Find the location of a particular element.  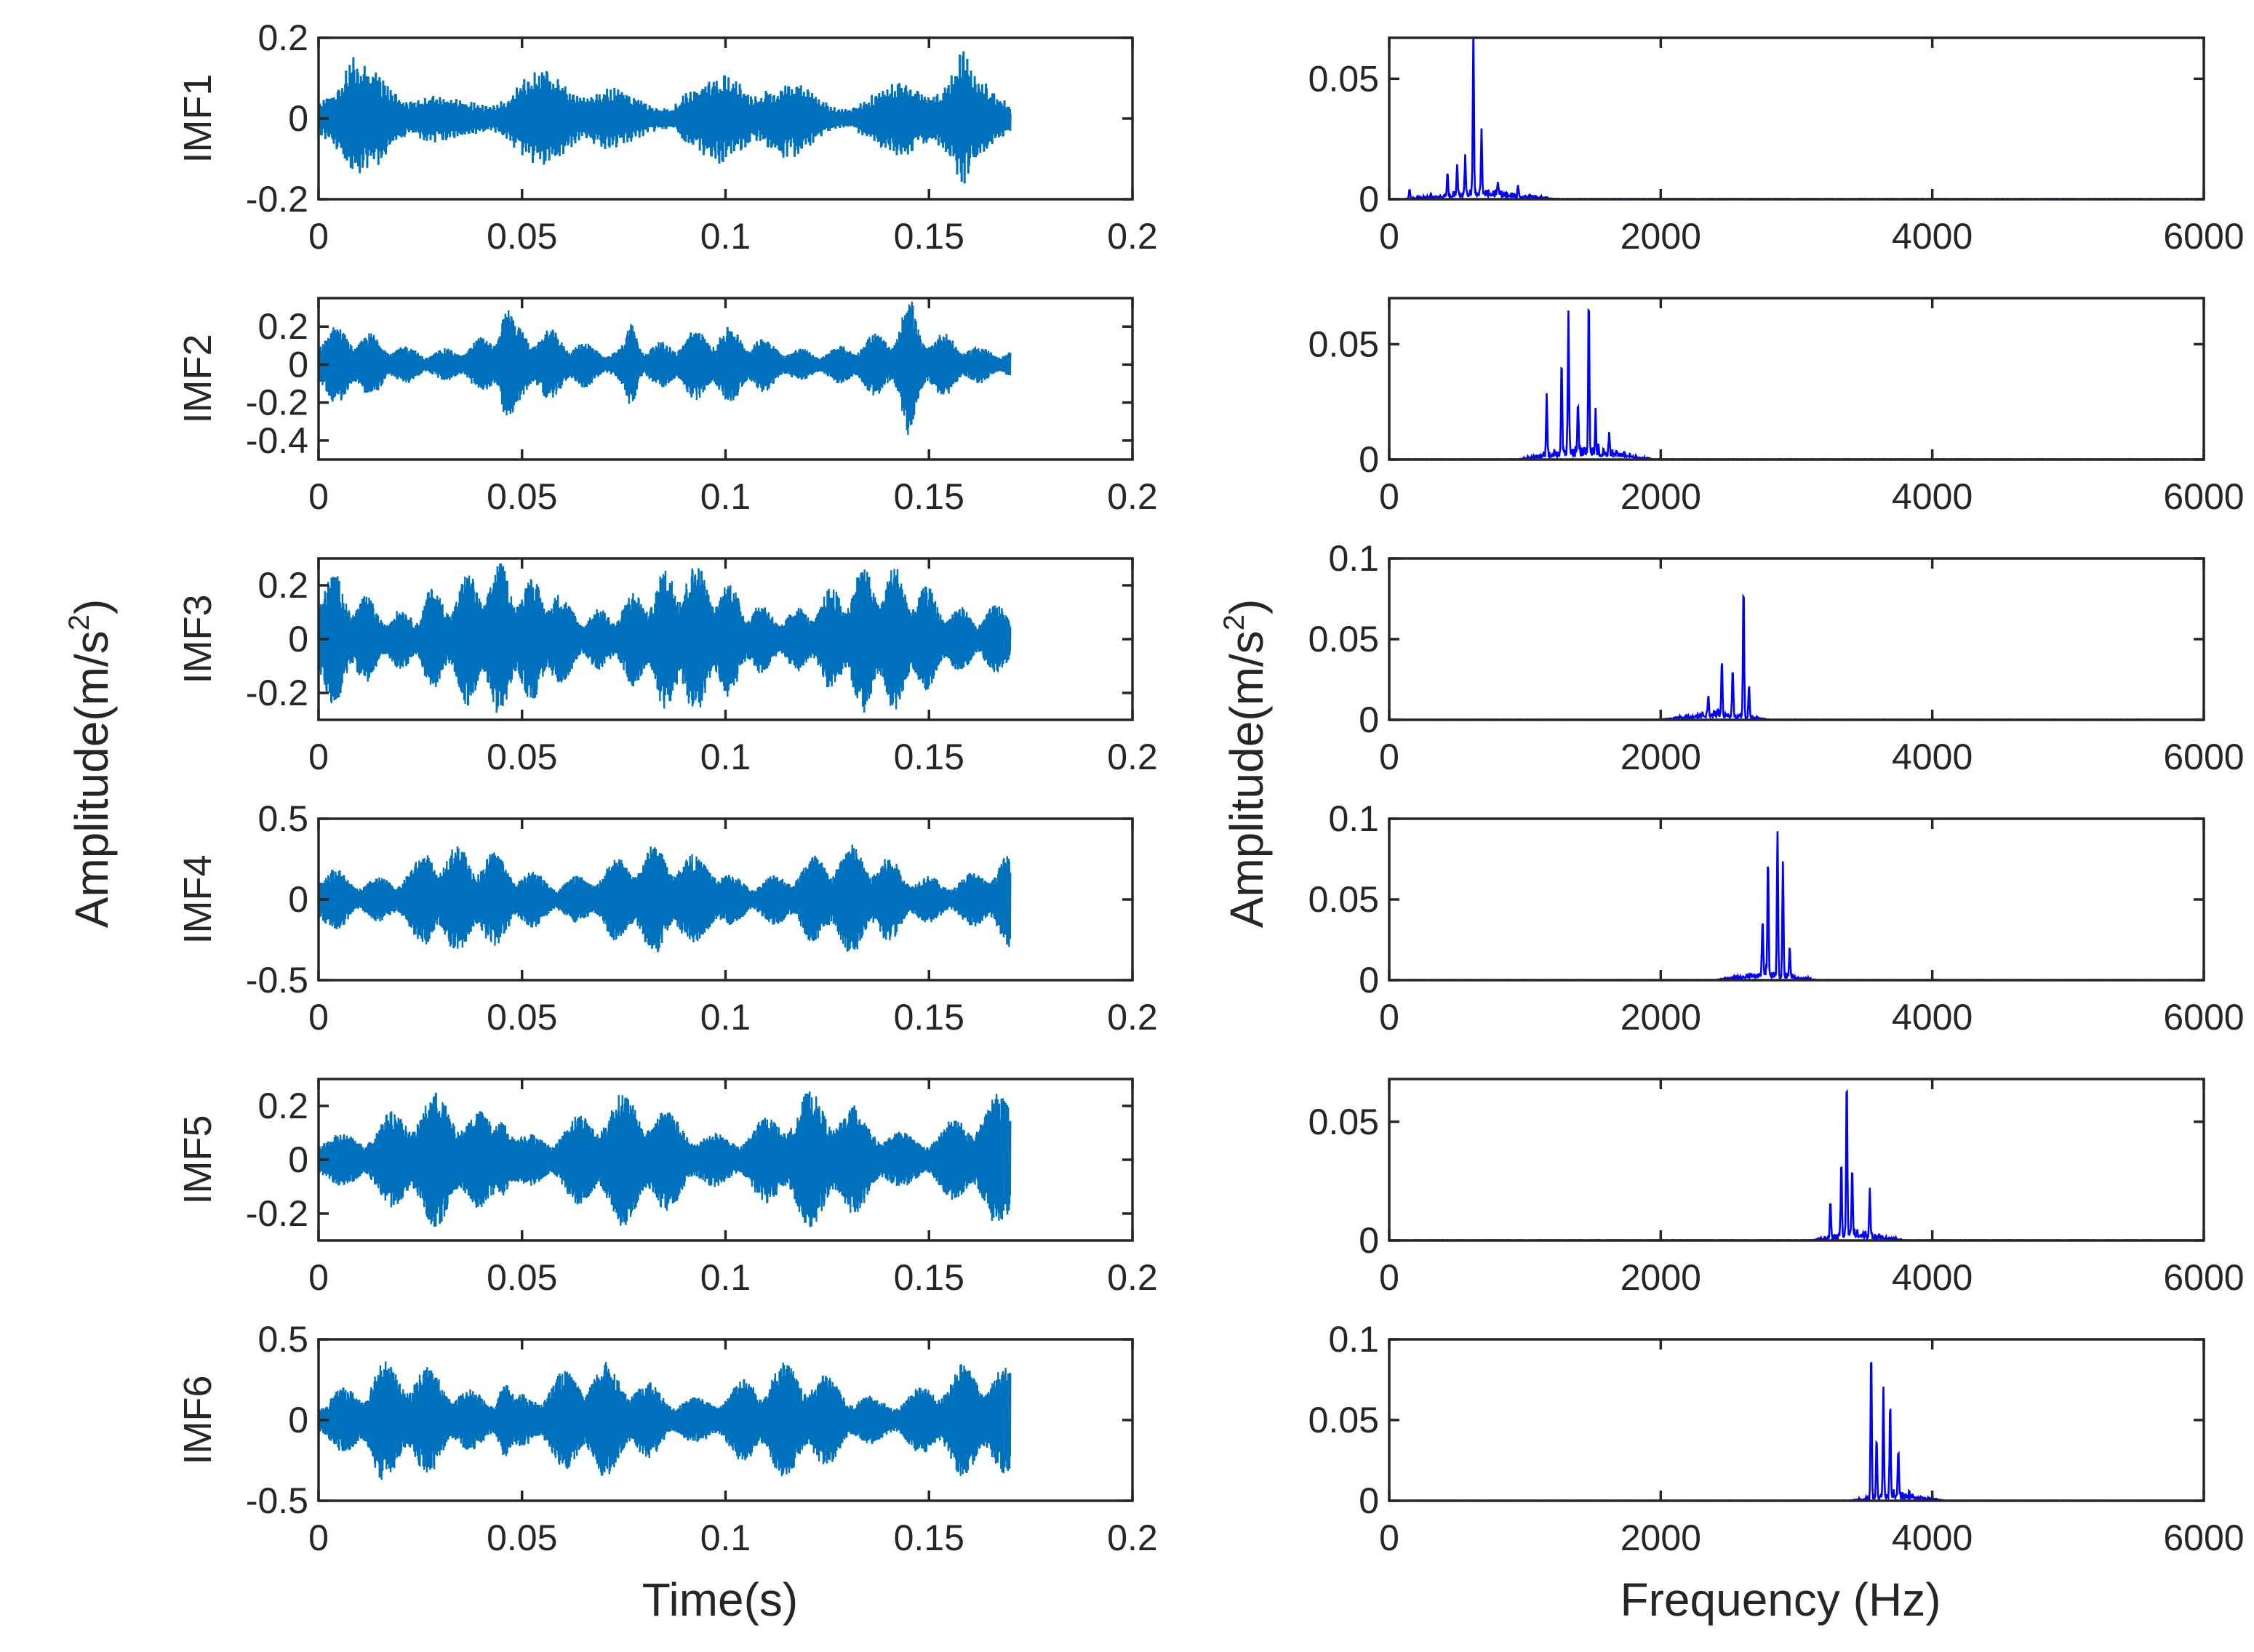

panel-IMF1-spectrum: 0 2000 4000 6000 0 0.05 is located at coordinates (1776, 146).